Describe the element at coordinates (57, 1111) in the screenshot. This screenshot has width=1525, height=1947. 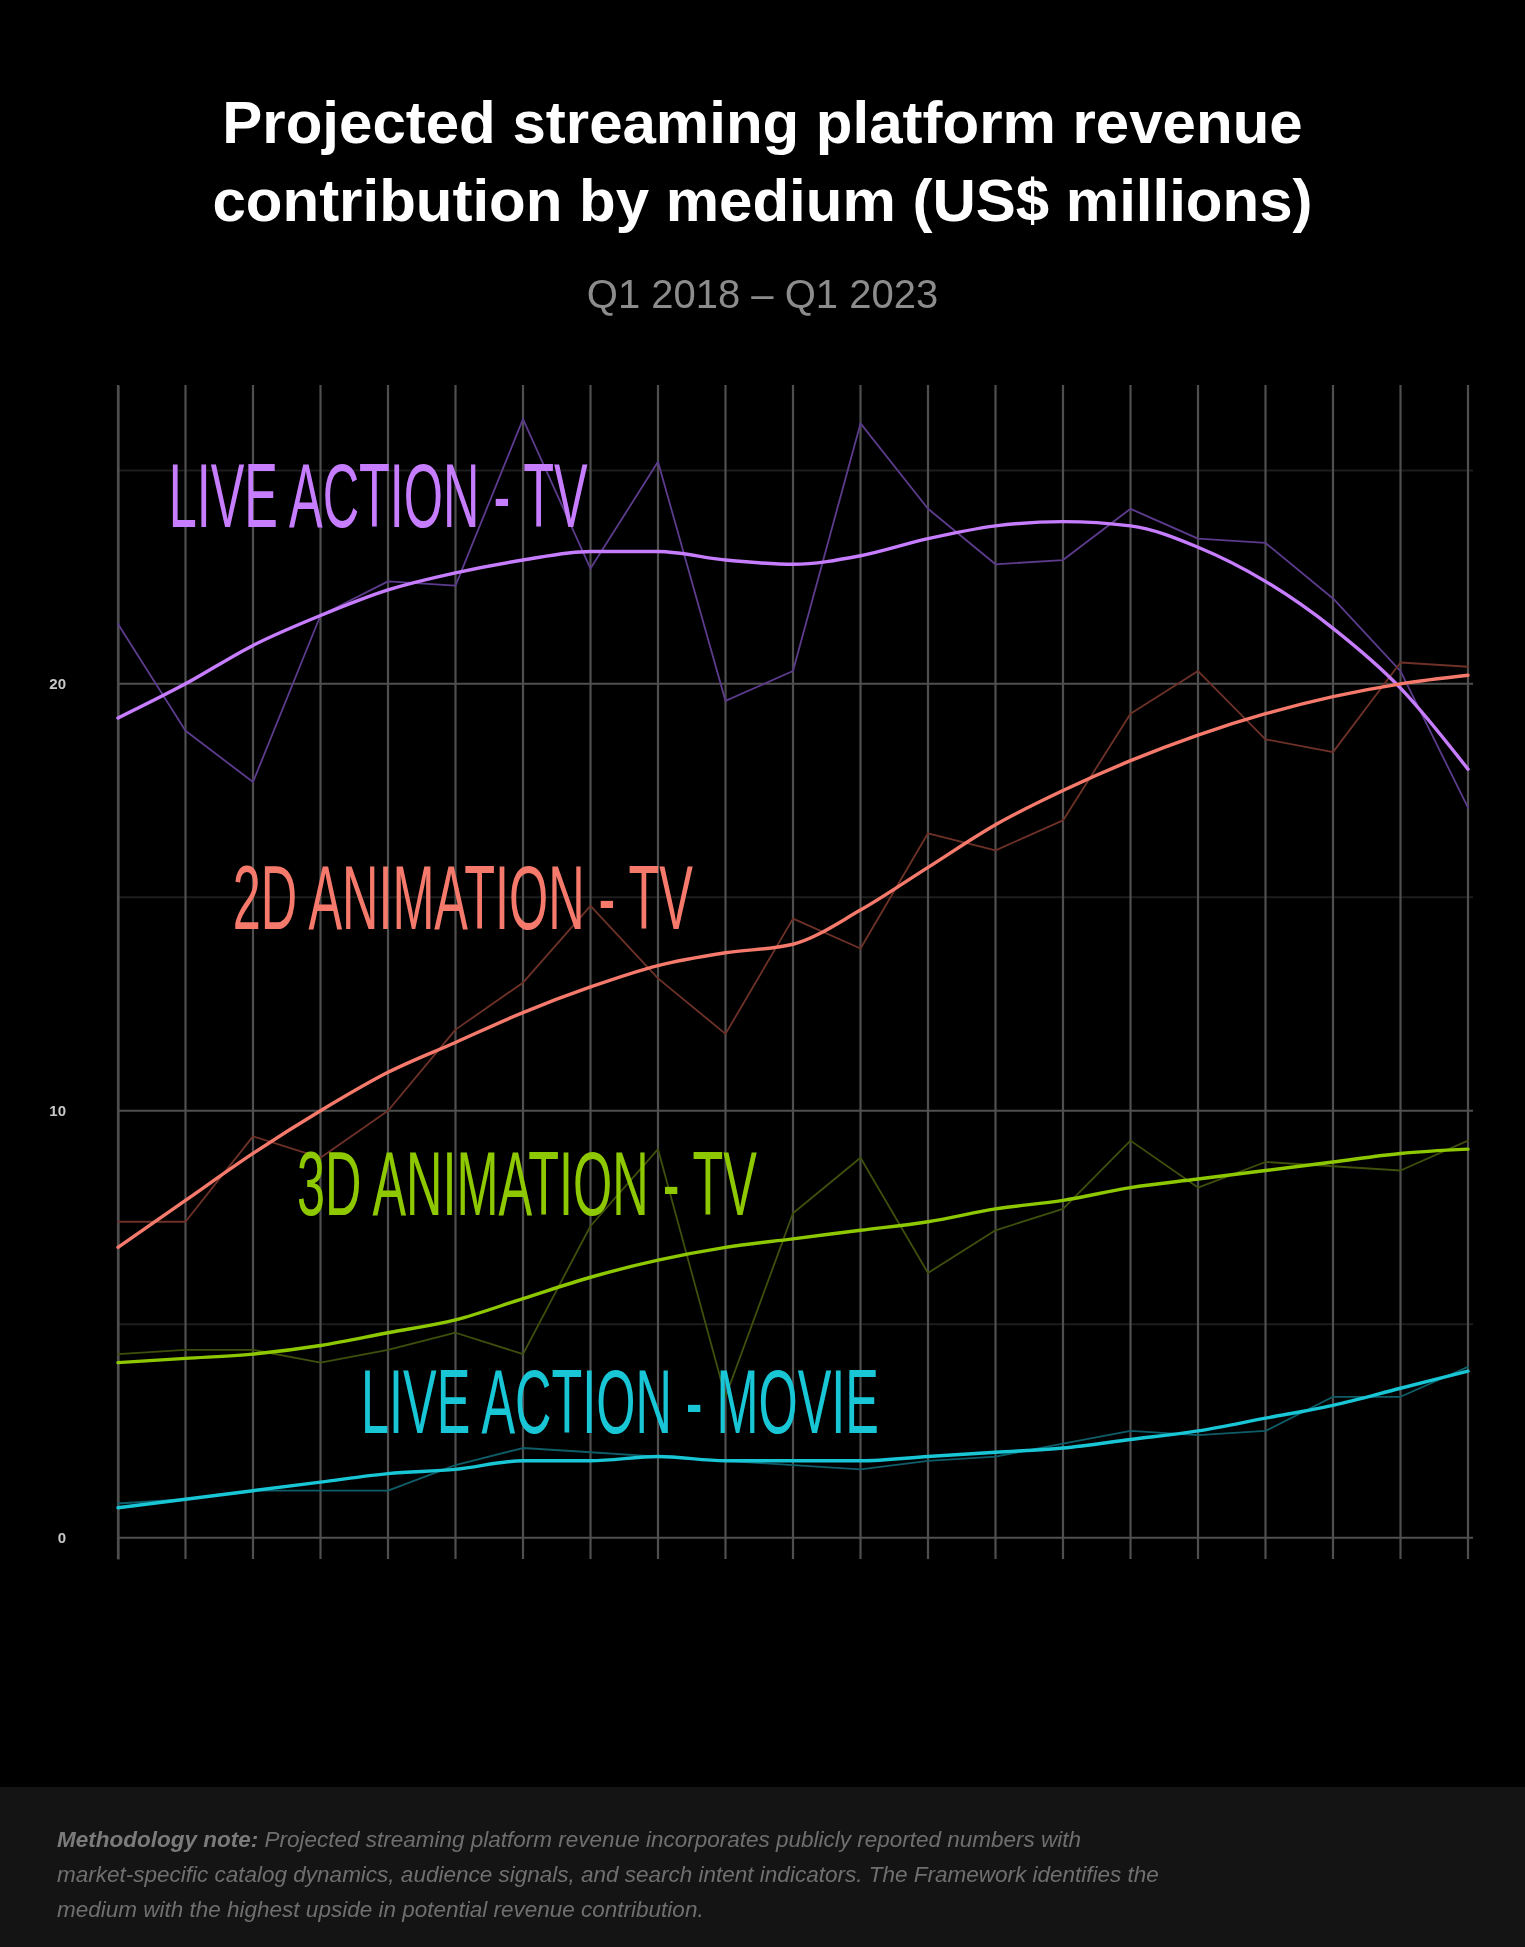
I see `y-tick-label: 10` at that location.